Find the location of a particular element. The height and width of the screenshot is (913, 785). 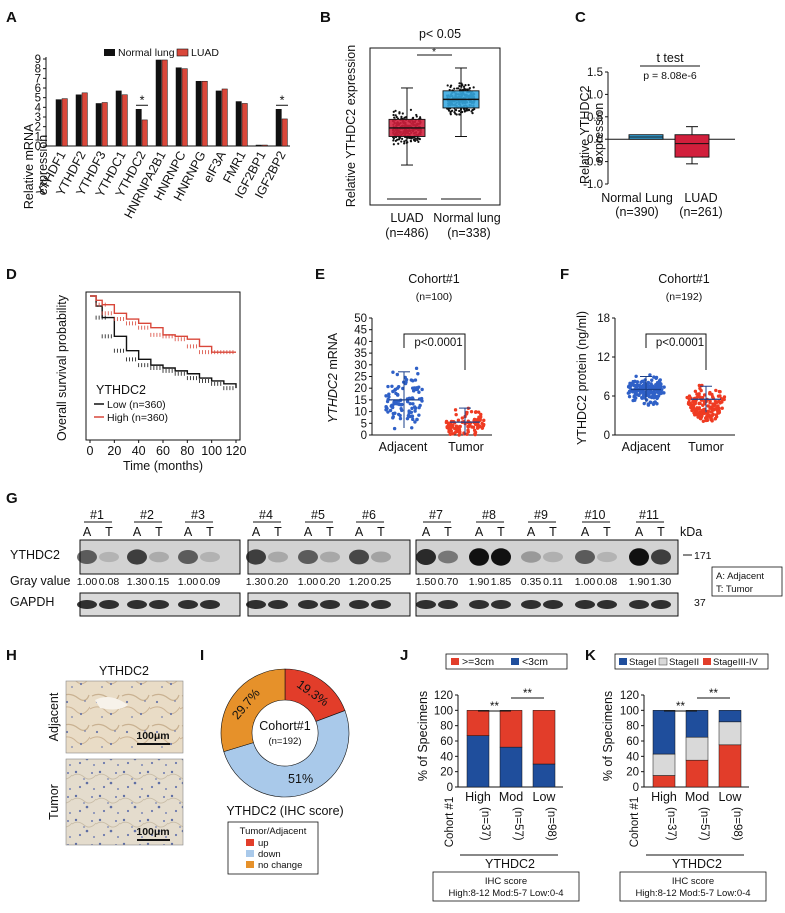

panel-label-g: G is located at coordinates (12, 498).